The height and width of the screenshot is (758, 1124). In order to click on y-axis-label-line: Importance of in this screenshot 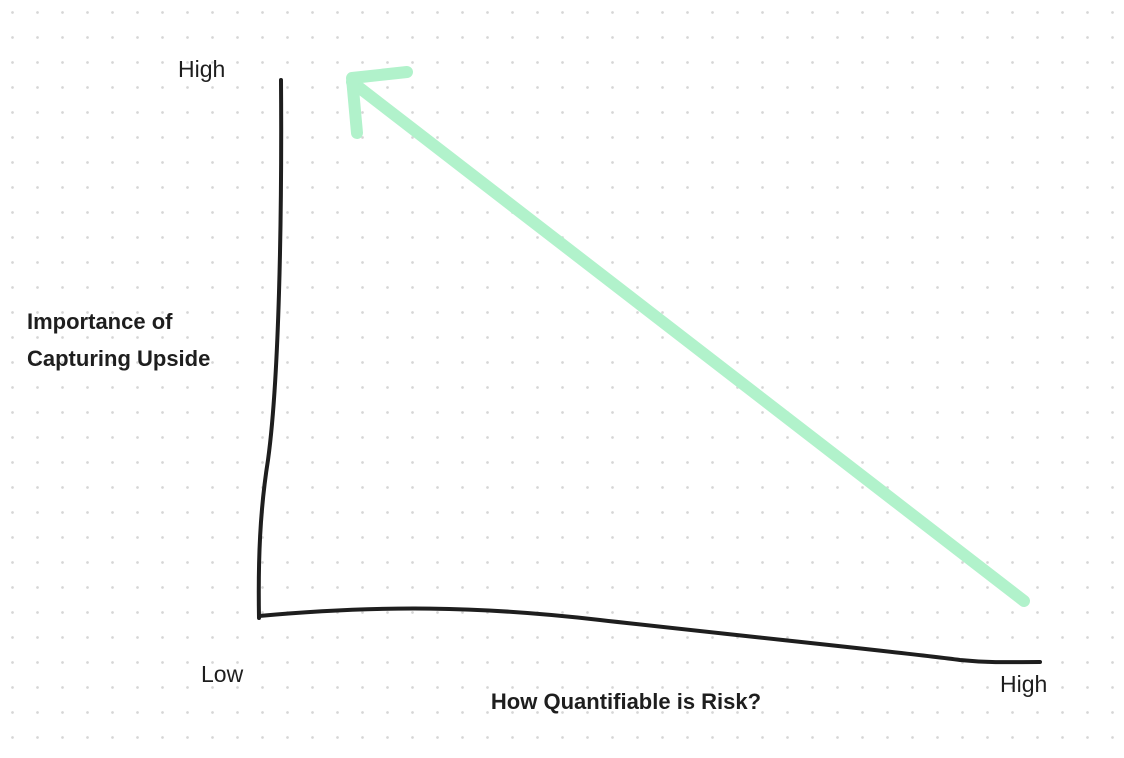, I will do `click(100, 321)`.